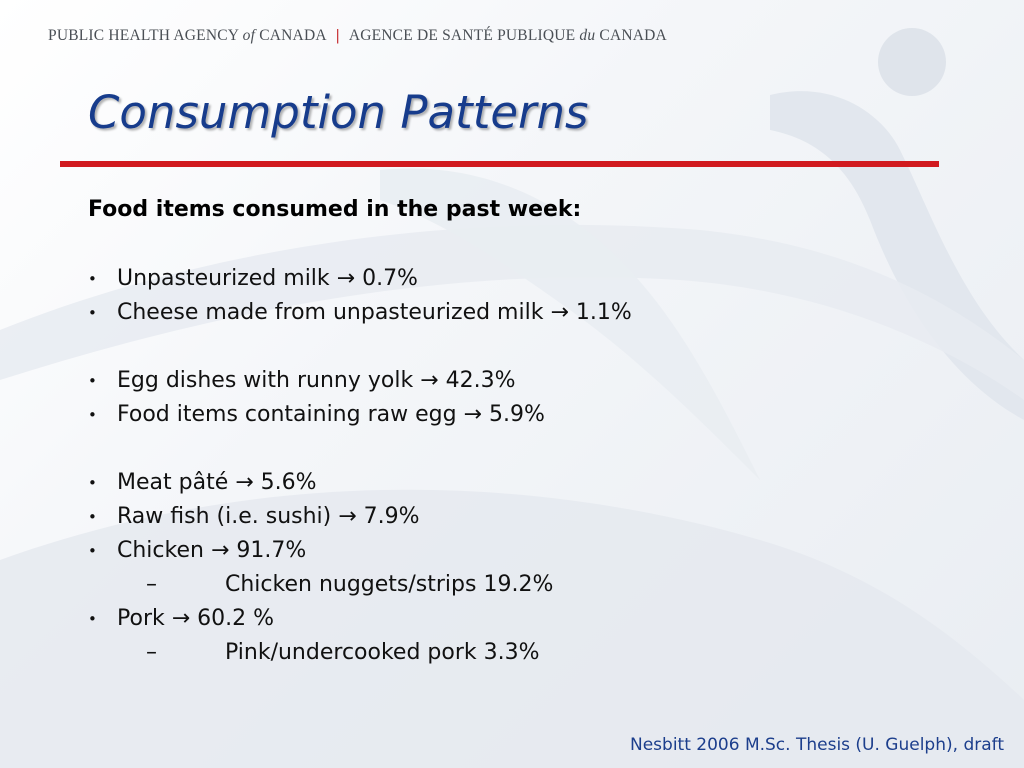 The width and height of the screenshot is (1024, 768). I want to click on sub-item-pink-pork: – Pink/undercooked pork 3.3%, so click(528, 653).